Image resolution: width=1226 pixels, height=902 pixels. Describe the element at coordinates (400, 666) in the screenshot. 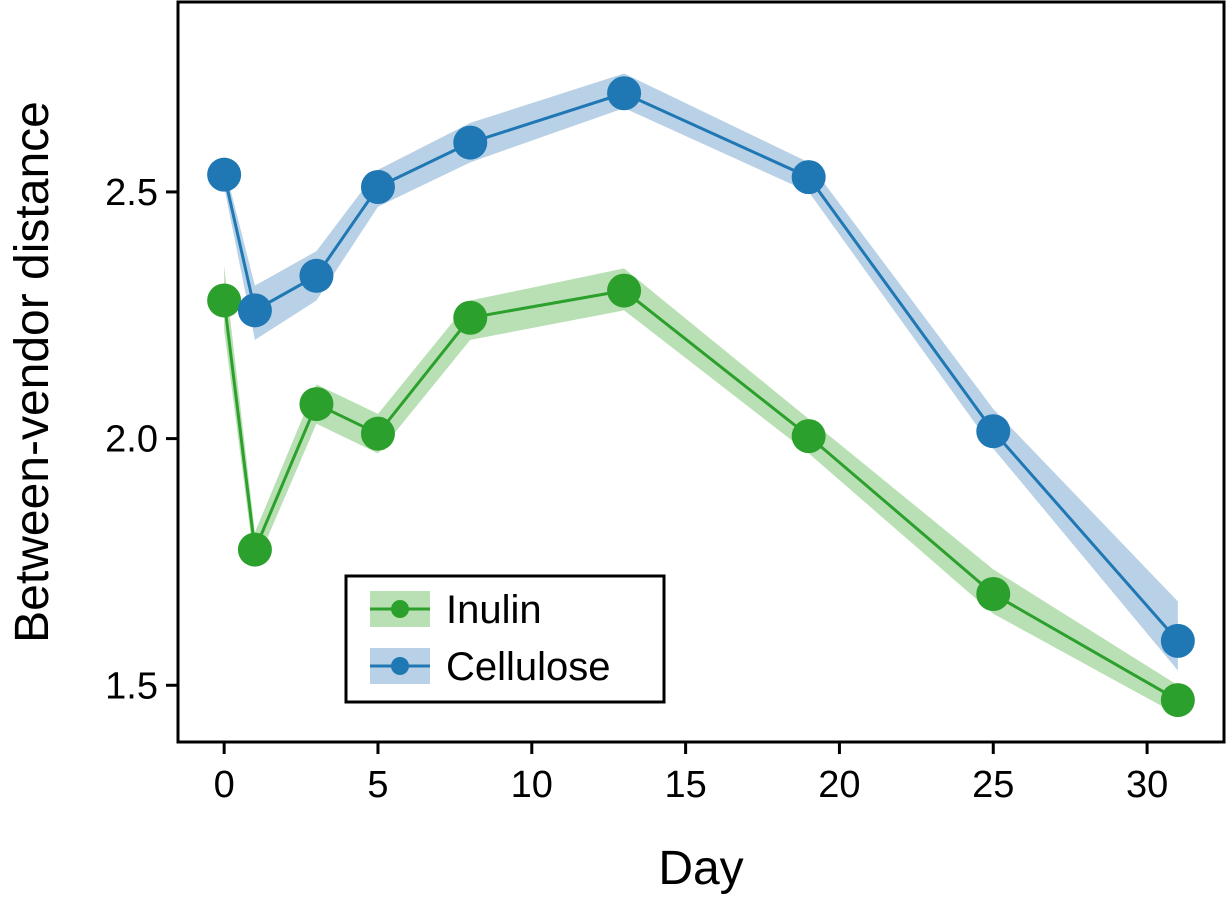

I see `cellulose-legend-marker` at that location.